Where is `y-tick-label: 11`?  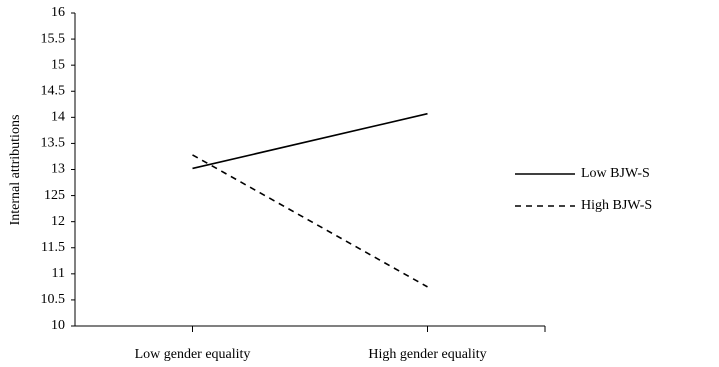 y-tick-label: 11 is located at coordinates (58, 273).